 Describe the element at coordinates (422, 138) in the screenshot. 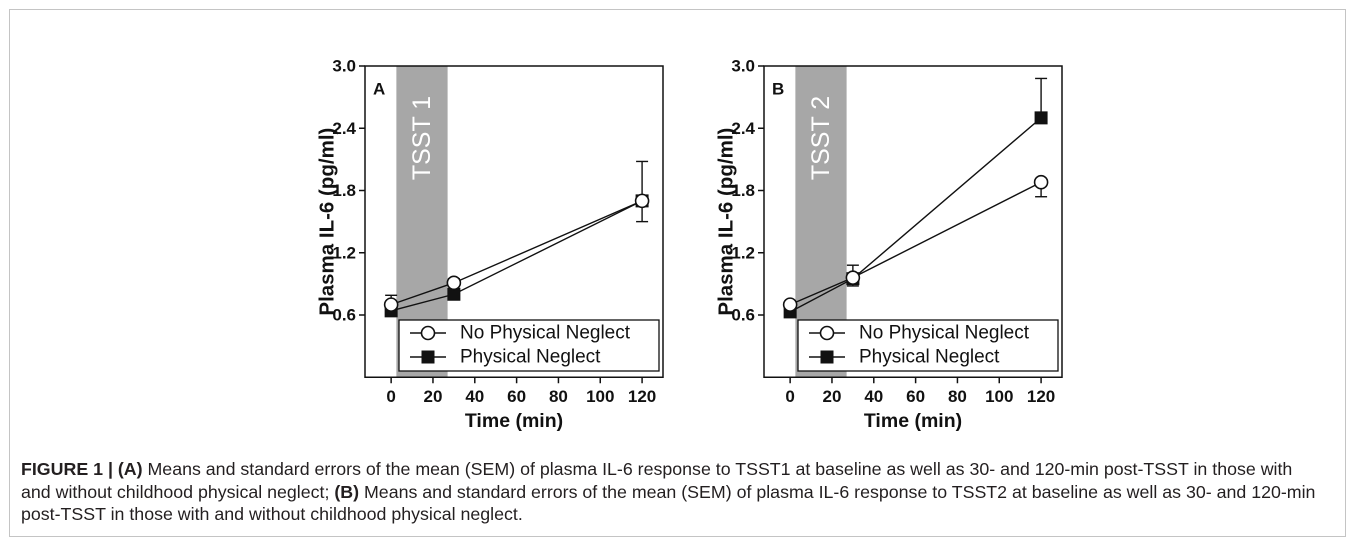

I see `tsst-band-label: TSST 1` at that location.